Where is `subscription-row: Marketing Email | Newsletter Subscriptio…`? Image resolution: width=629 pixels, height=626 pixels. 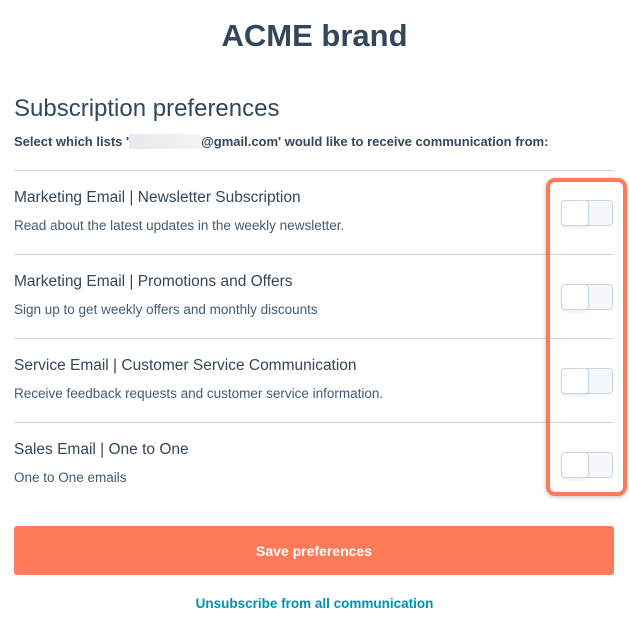
subscription-row: Marketing Email | Newsletter Subscriptio… is located at coordinates (314, 212).